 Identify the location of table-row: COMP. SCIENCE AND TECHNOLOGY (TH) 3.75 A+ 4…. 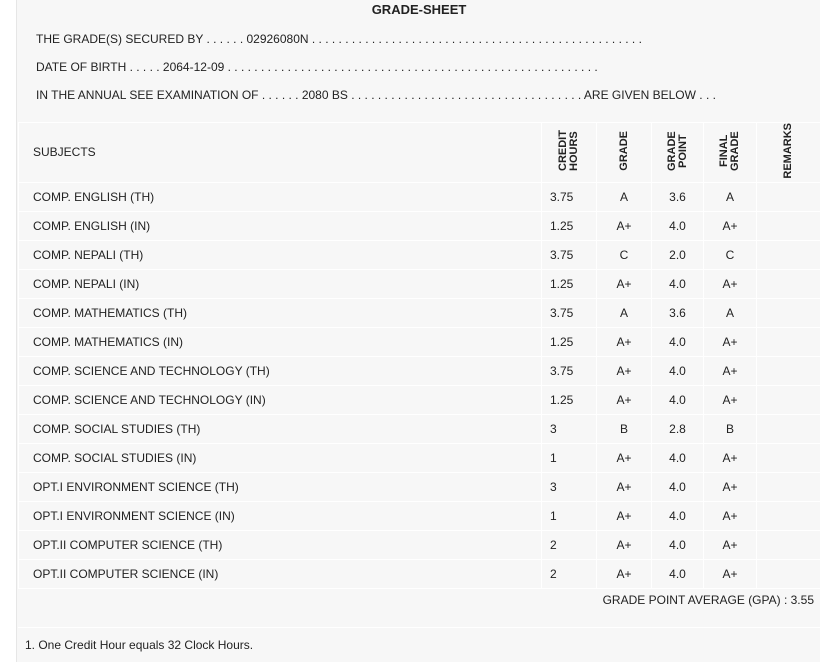
(419, 370).